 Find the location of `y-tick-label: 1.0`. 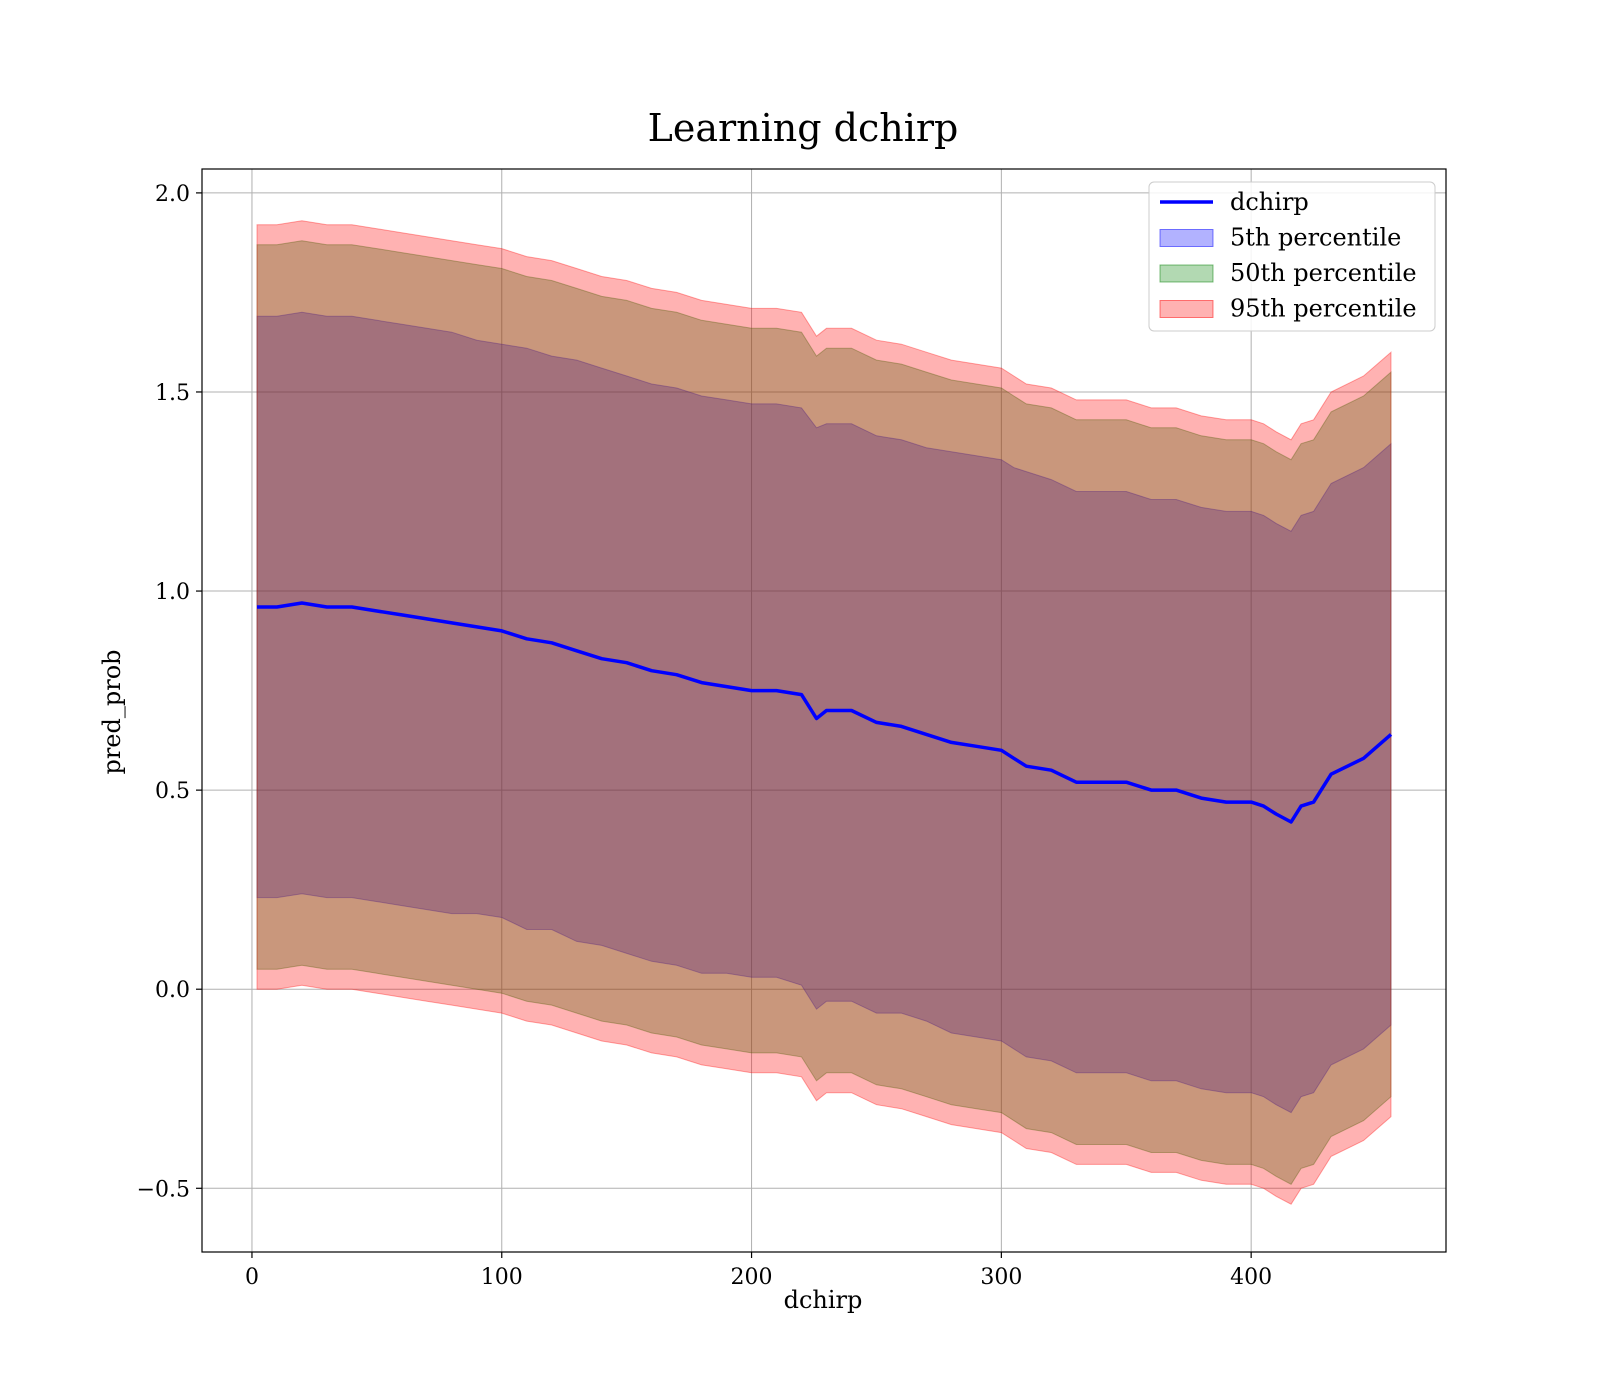

y-tick-label: 1.0 is located at coordinates (172, 592).